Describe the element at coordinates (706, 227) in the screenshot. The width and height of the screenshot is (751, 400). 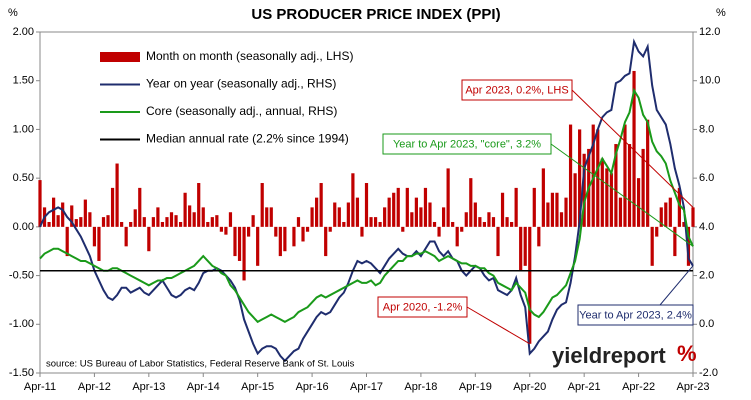
I see `y2-tick-label: 4.0` at that location.